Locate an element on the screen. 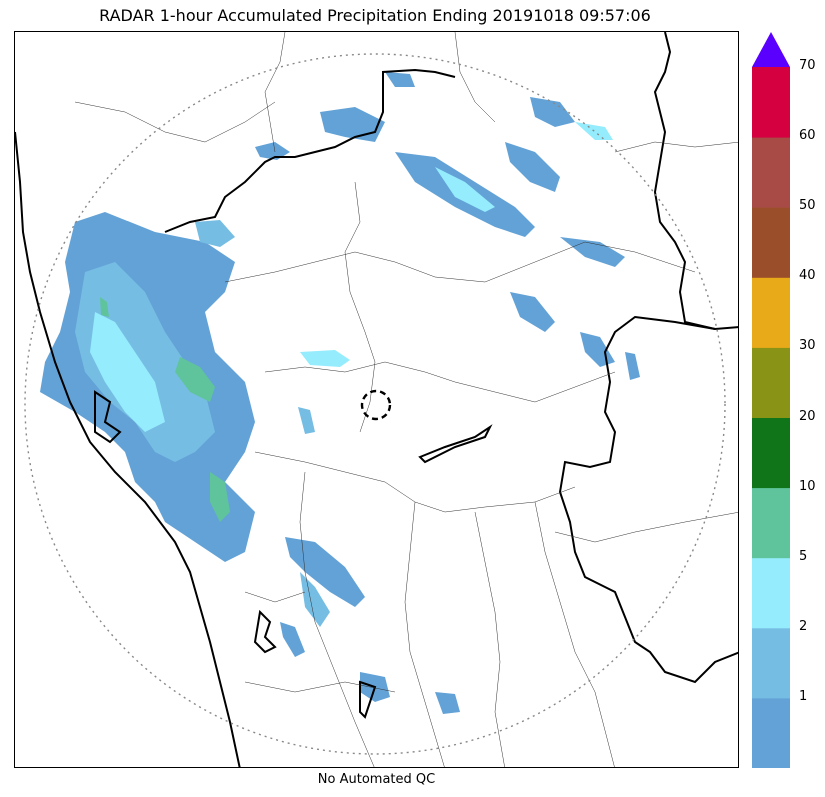 This screenshot has height=797, width=825. colorbar-tick-label: 60 is located at coordinates (807, 136).